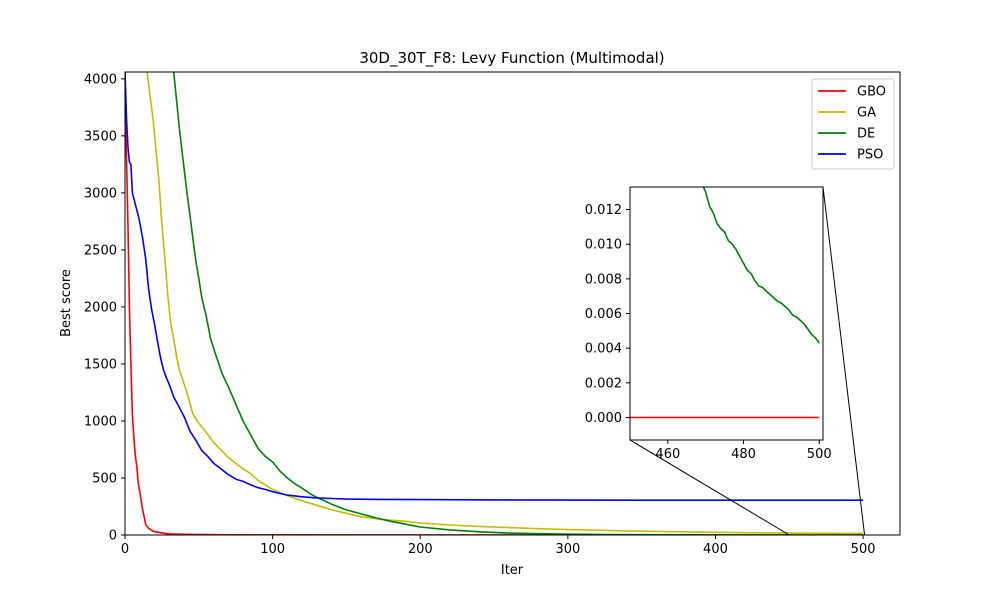  Describe the element at coordinates (66, 303) in the screenshot. I see `y-axis-label: Best score` at that location.